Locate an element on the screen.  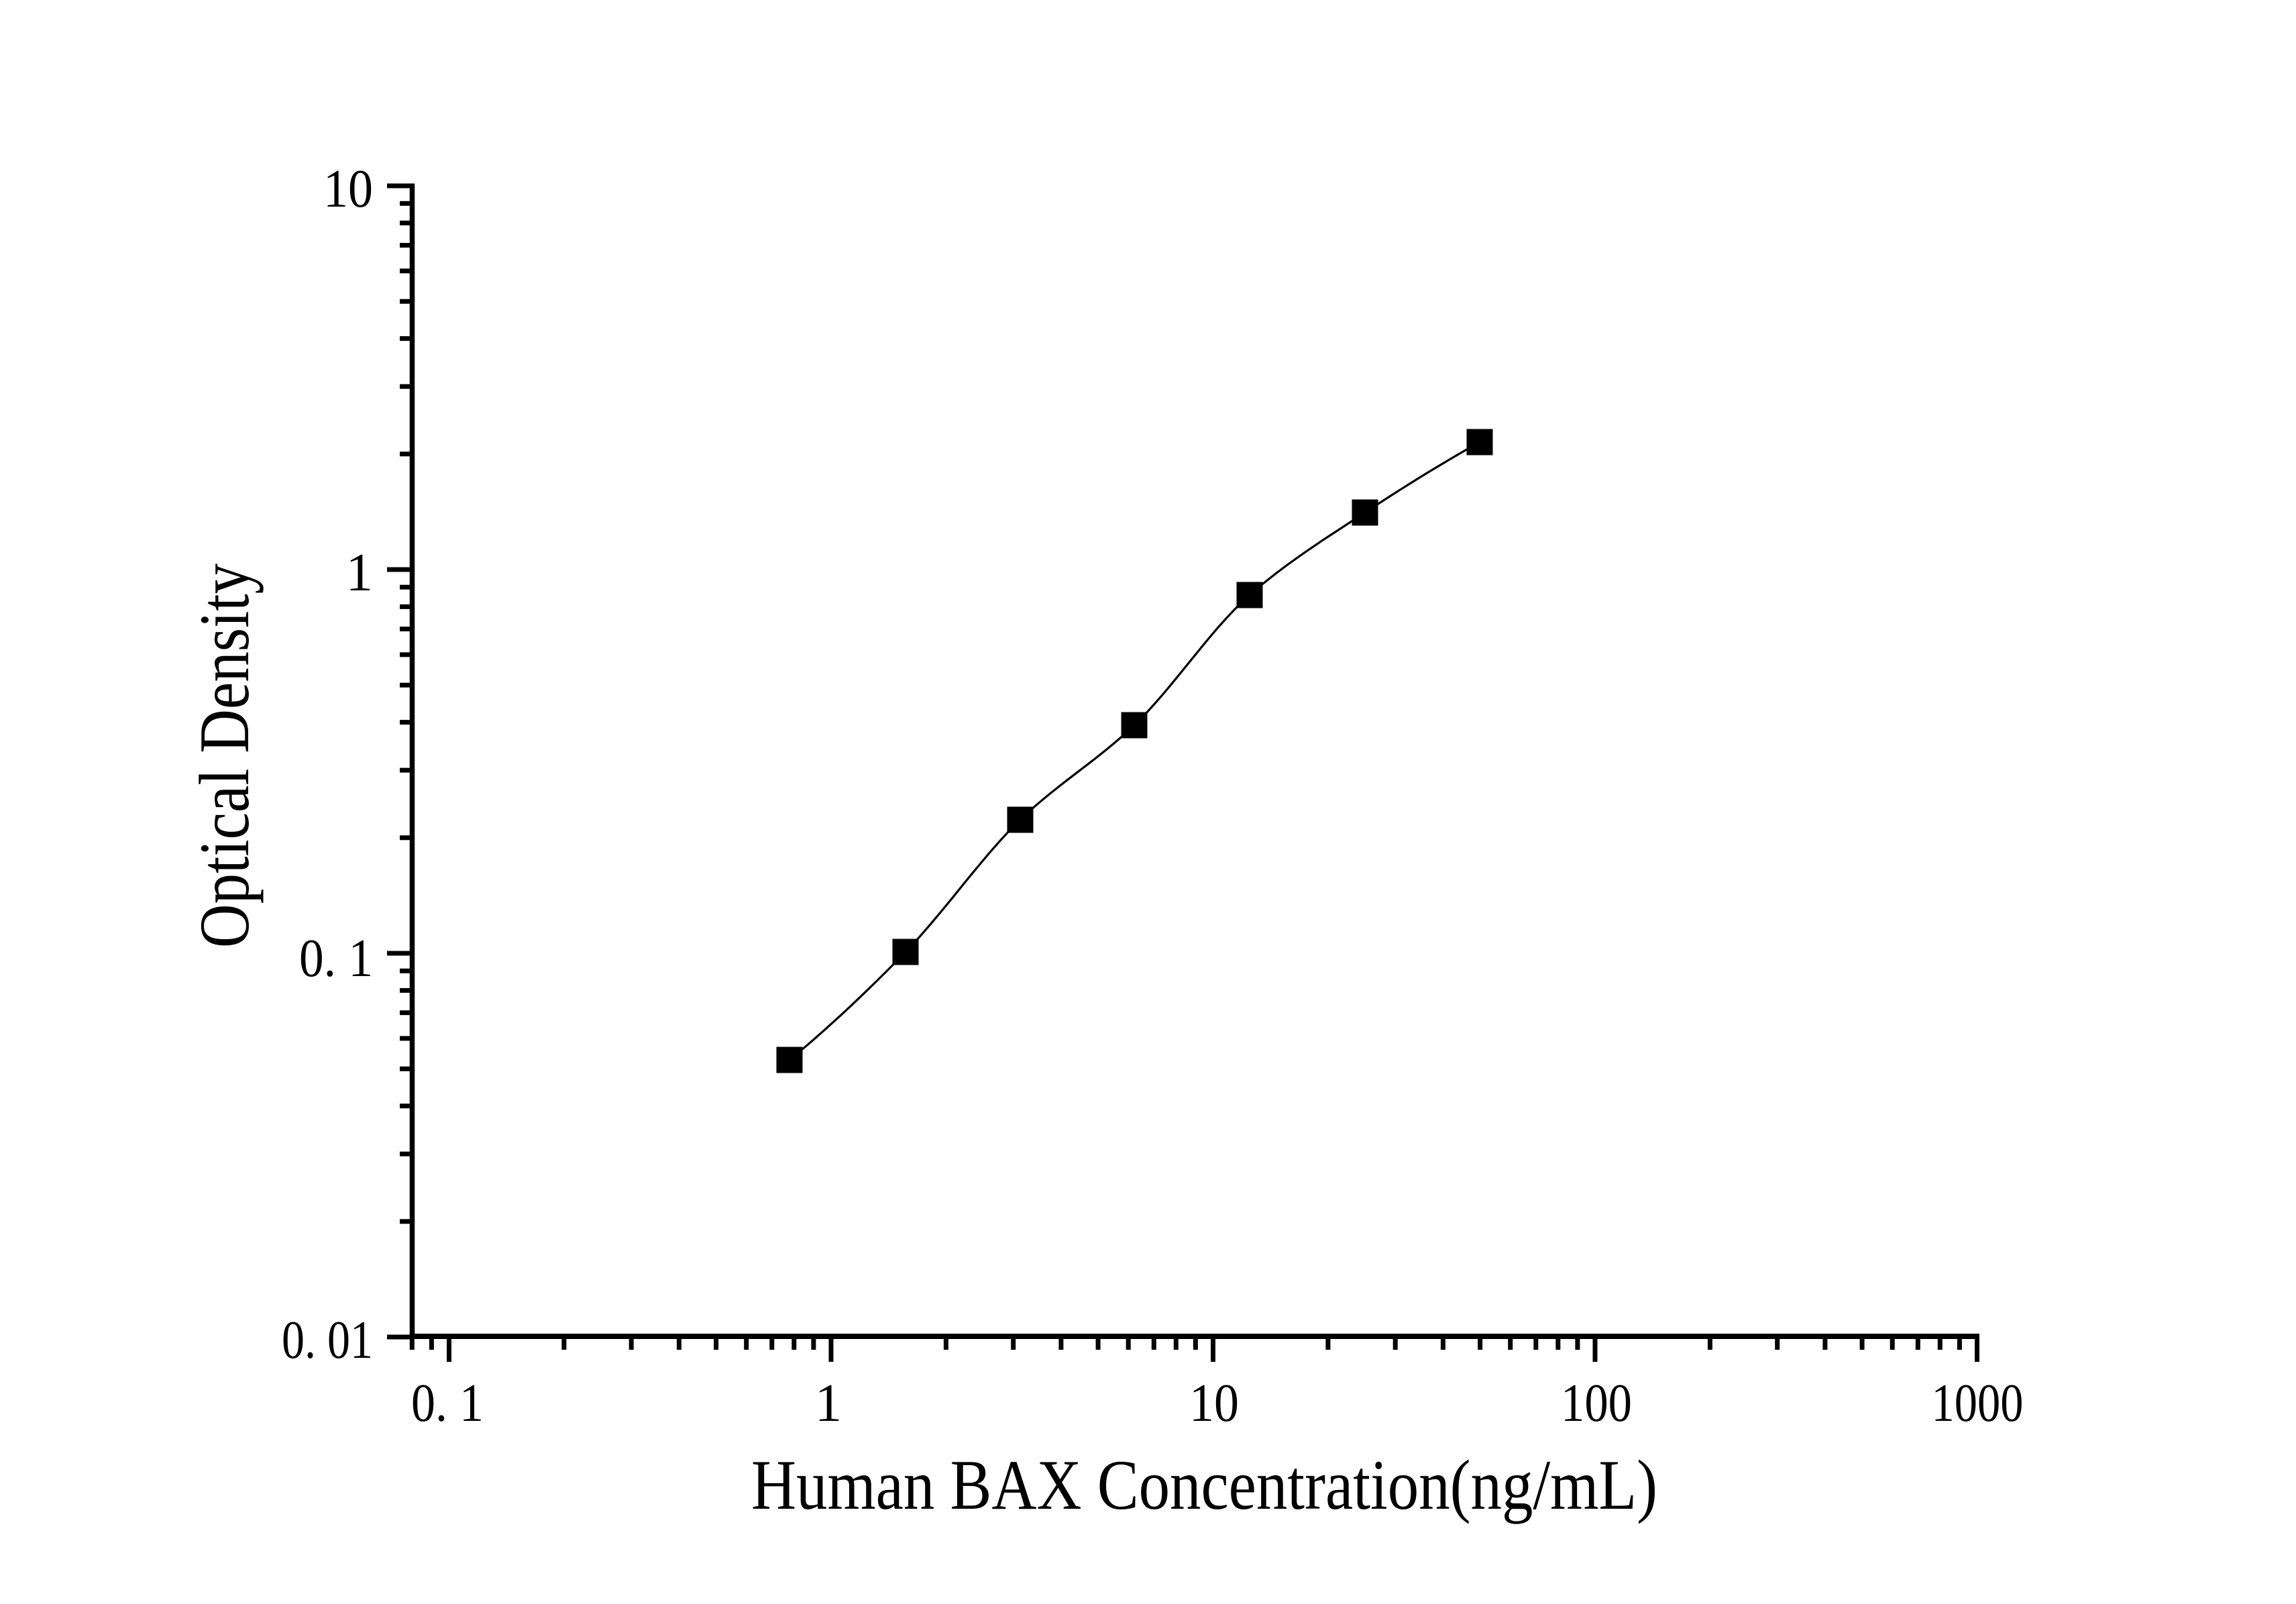
svg-text: 1000 is located at coordinates (1978, 1403).